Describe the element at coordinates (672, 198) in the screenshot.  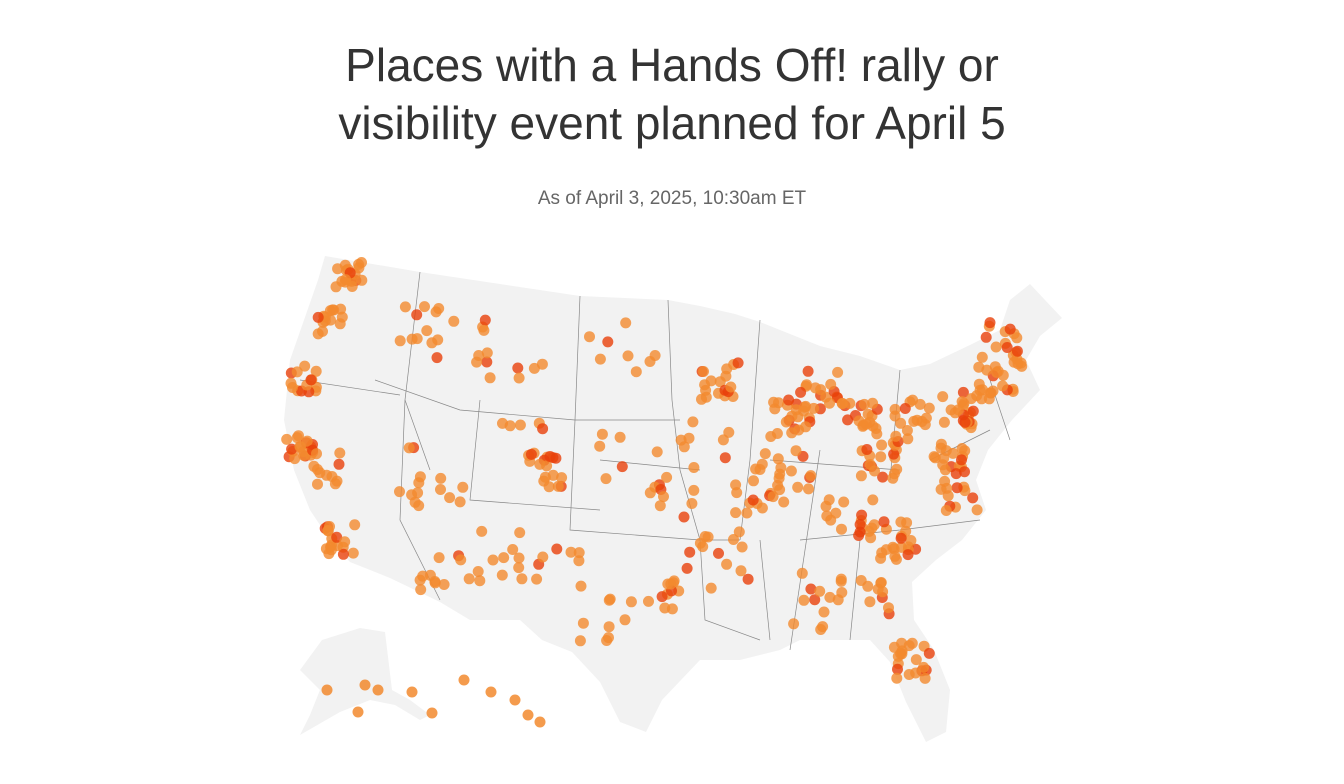
I see `subtitle: As of April 3, 2025, 10:30am ET` at that location.